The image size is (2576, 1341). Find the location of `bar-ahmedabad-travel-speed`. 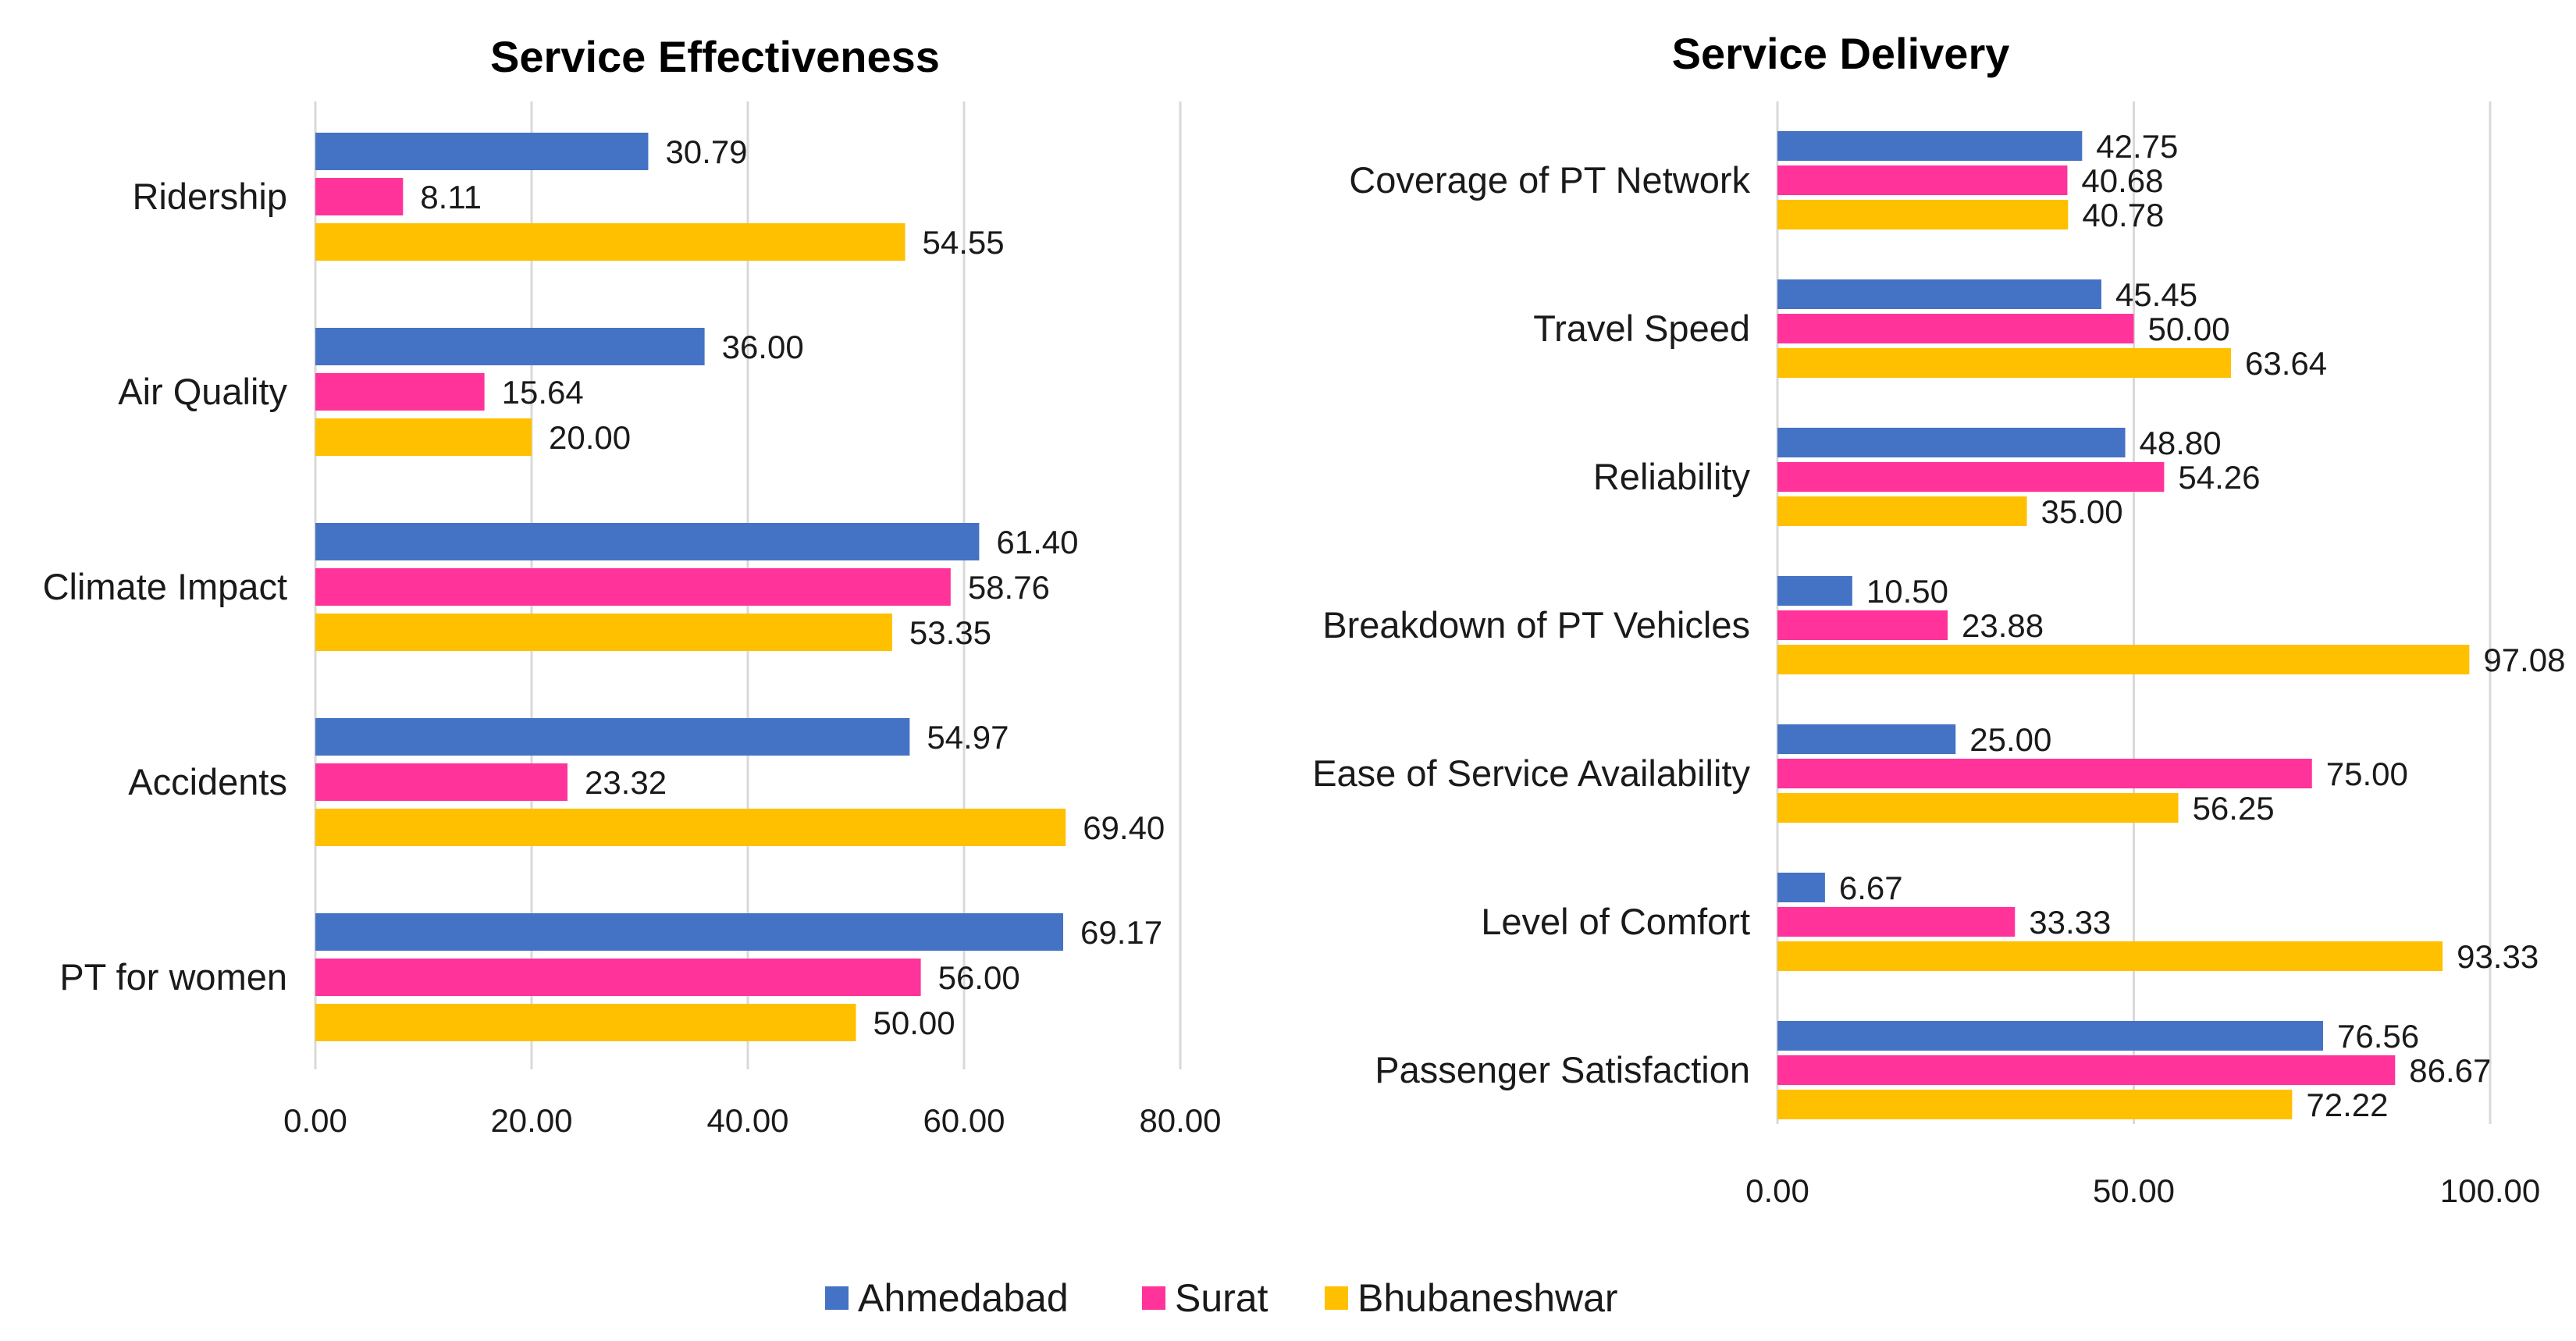

bar-ahmedabad-travel-speed is located at coordinates (1939, 294).